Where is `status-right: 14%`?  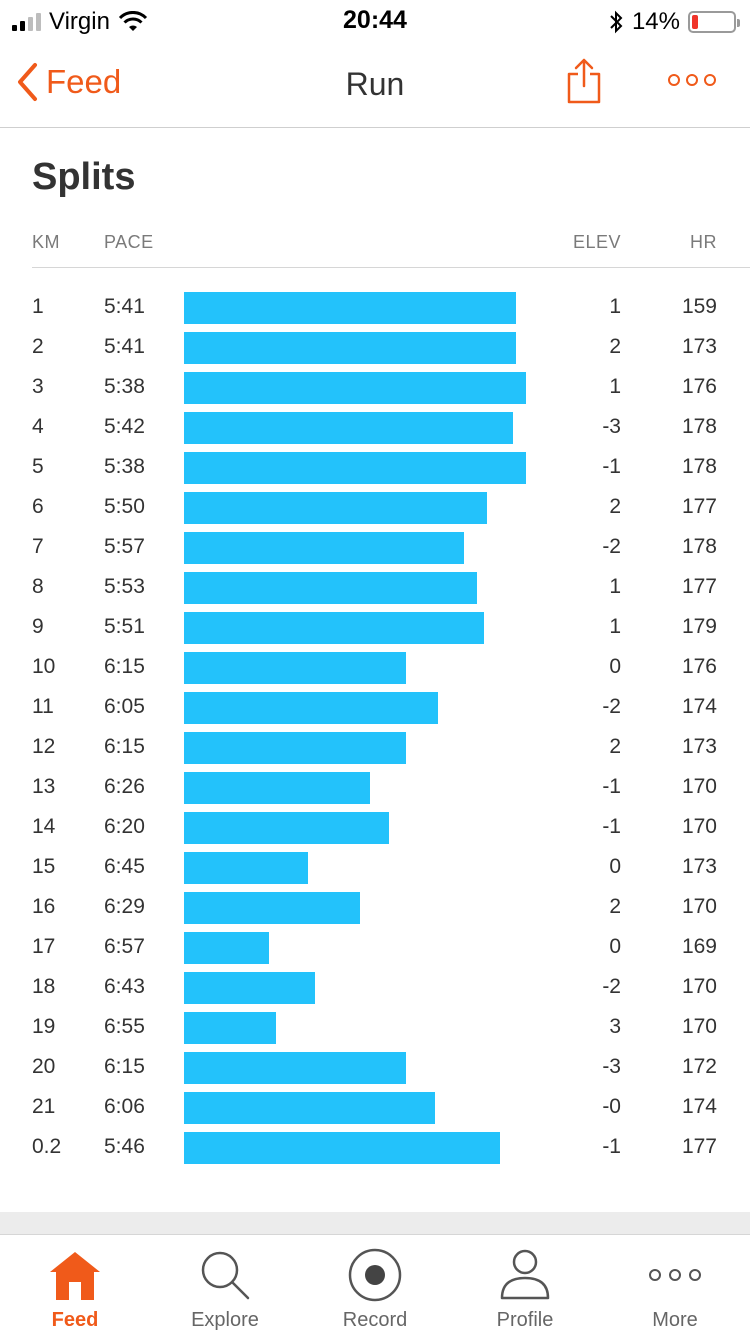
status-right: 14% is located at coordinates (674, 22).